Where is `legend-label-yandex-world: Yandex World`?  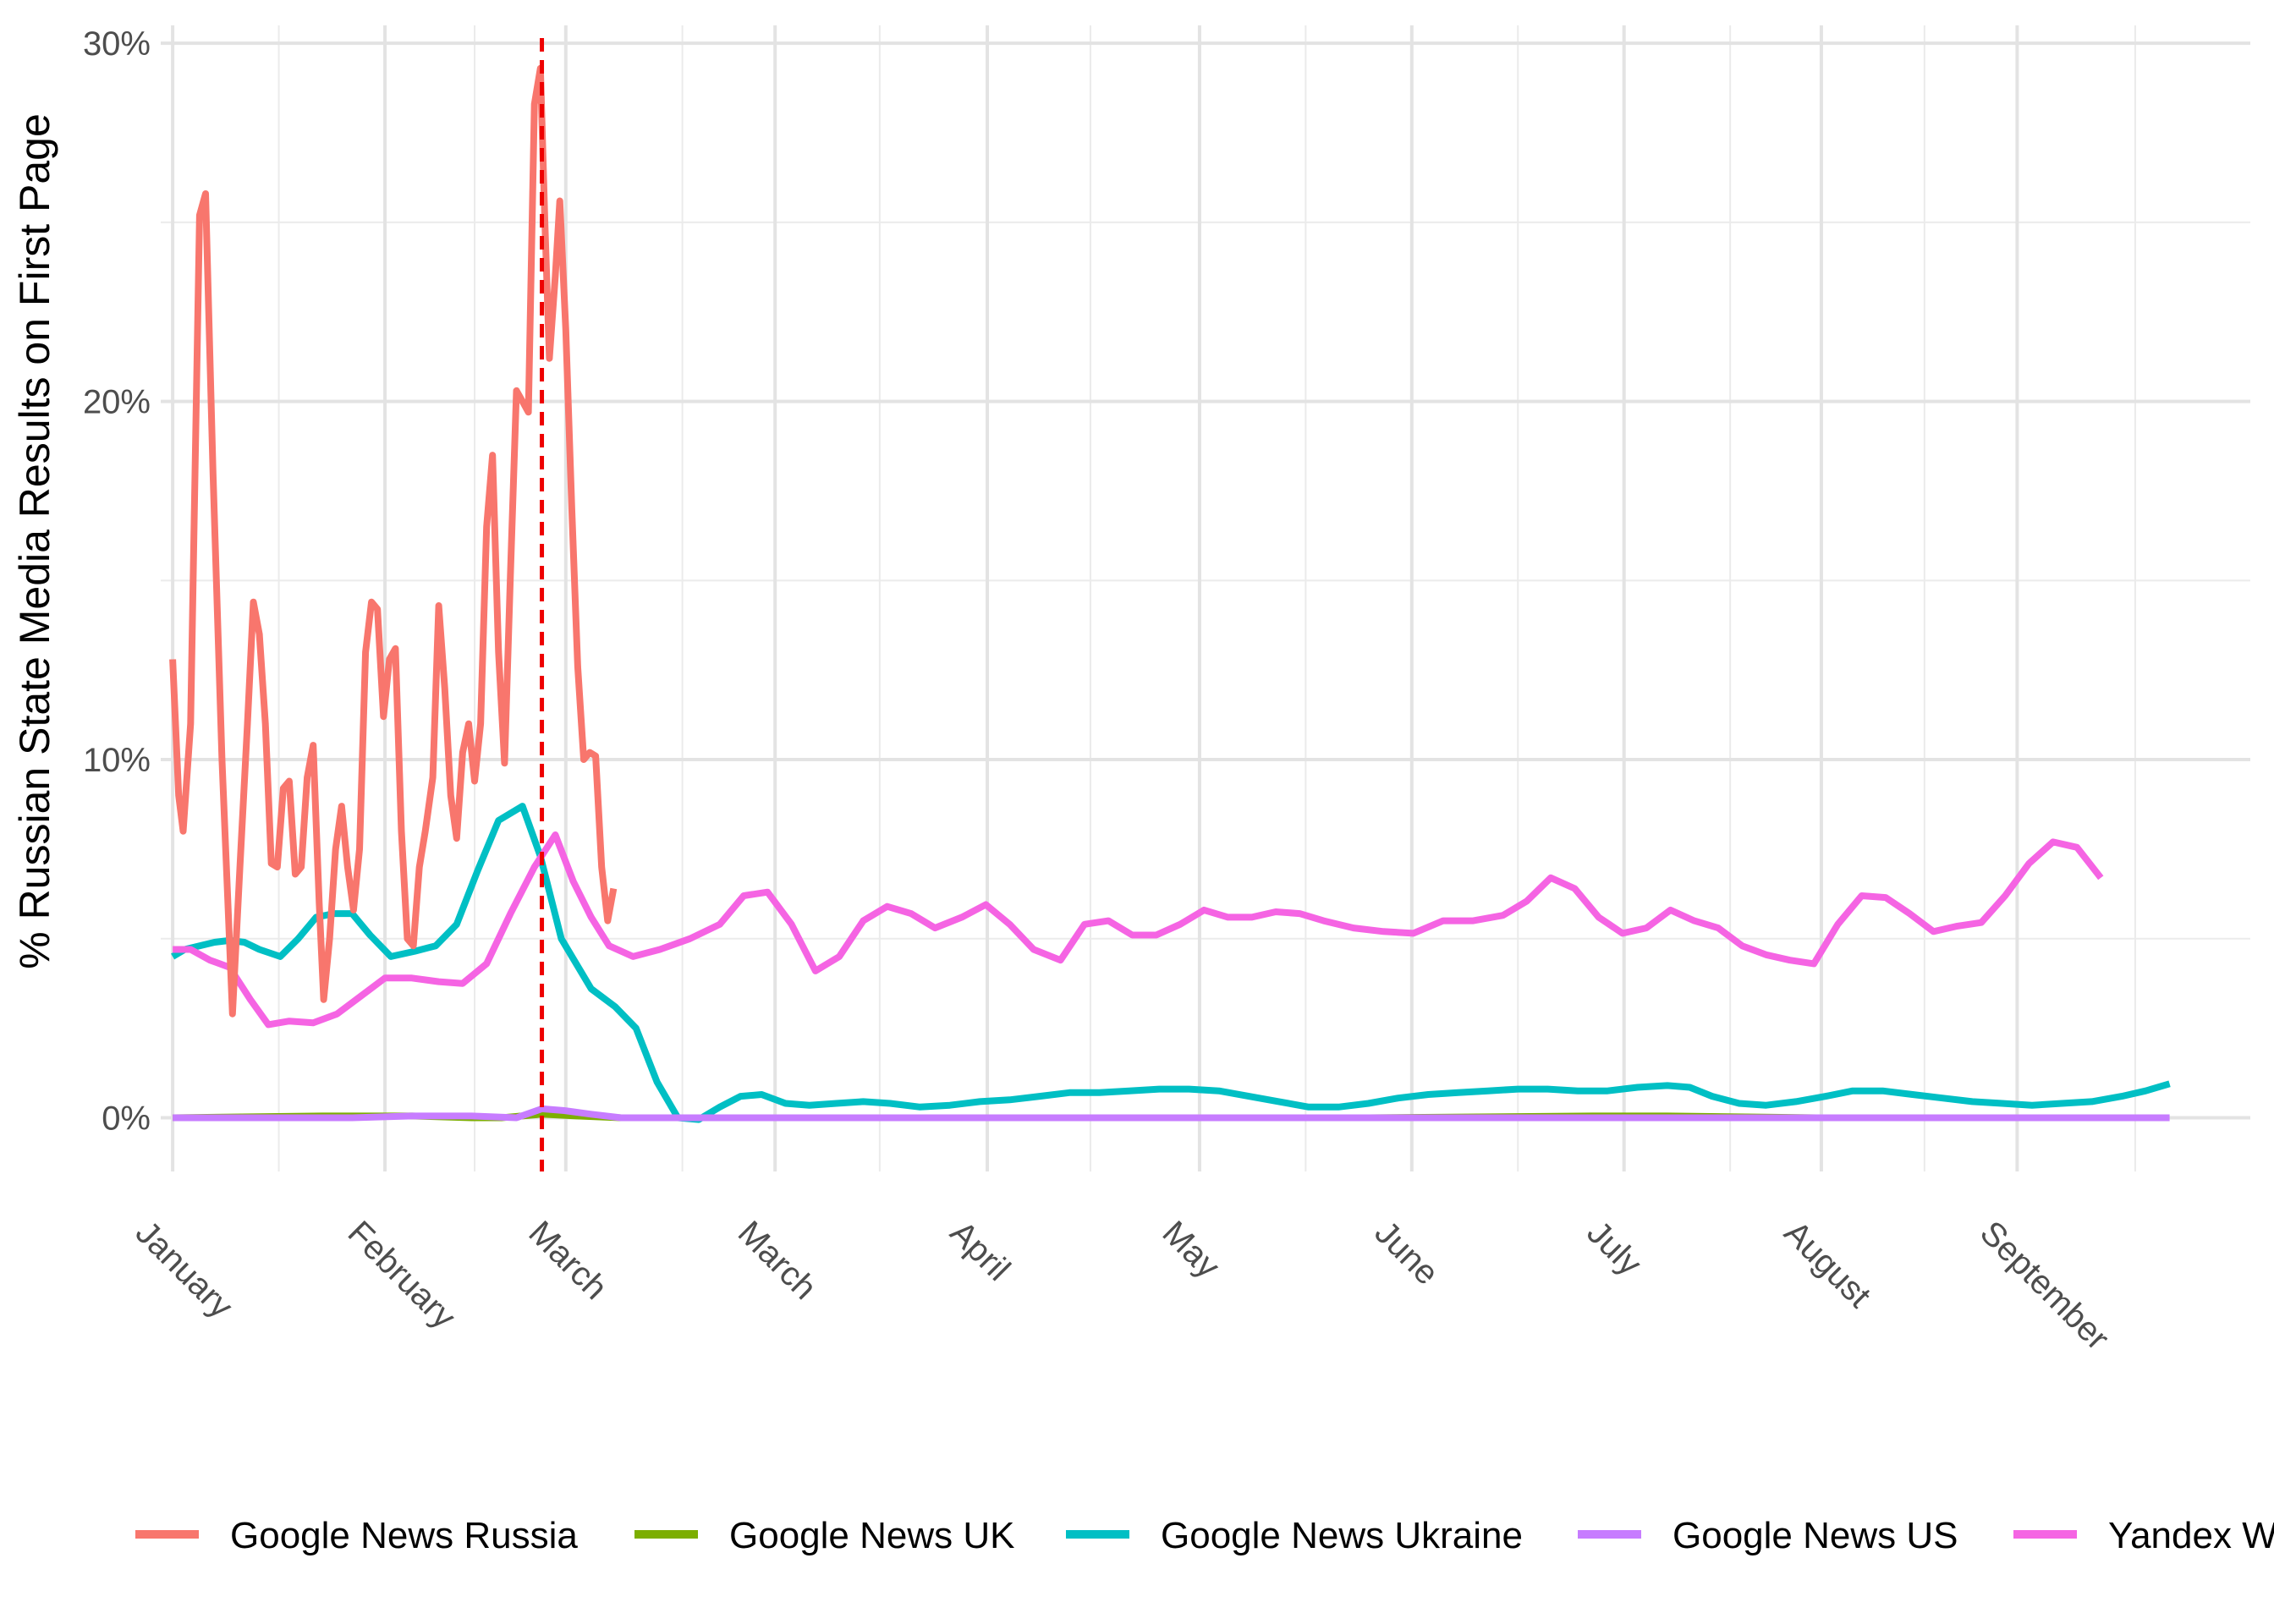
legend-label-yandex-world: Yandex World is located at coordinates (2191, 1536).